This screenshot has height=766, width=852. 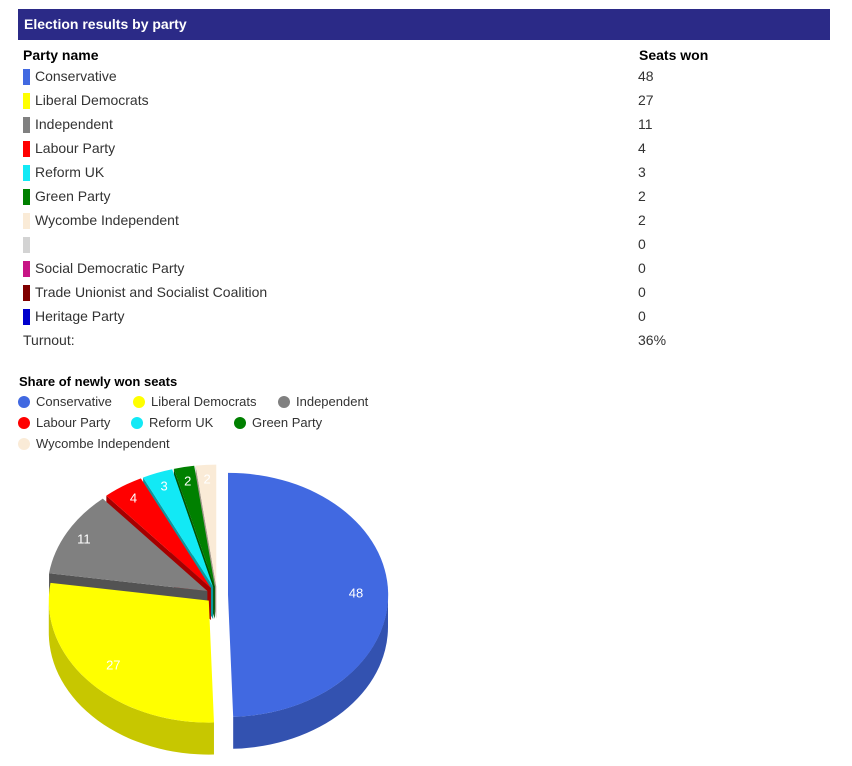 I want to click on legend-label: Liberal Democrats, so click(x=204, y=401).